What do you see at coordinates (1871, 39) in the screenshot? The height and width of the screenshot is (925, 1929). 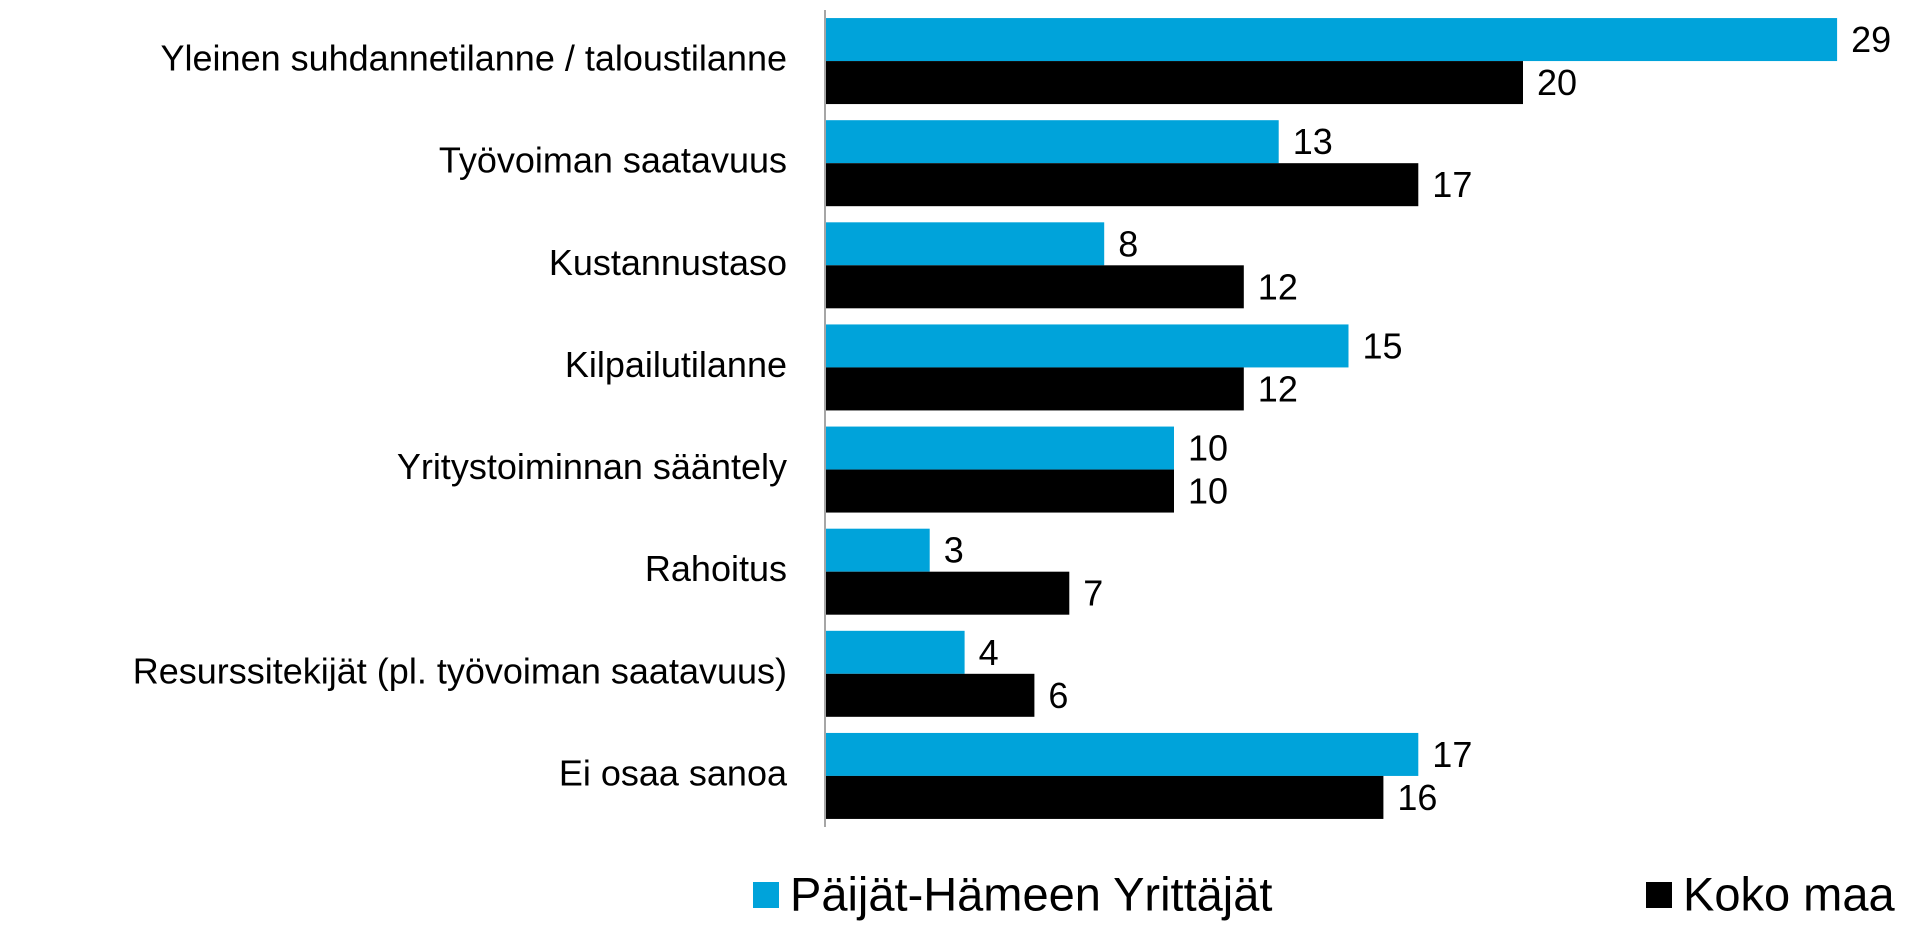 I see `data-label: 29` at bounding box center [1871, 39].